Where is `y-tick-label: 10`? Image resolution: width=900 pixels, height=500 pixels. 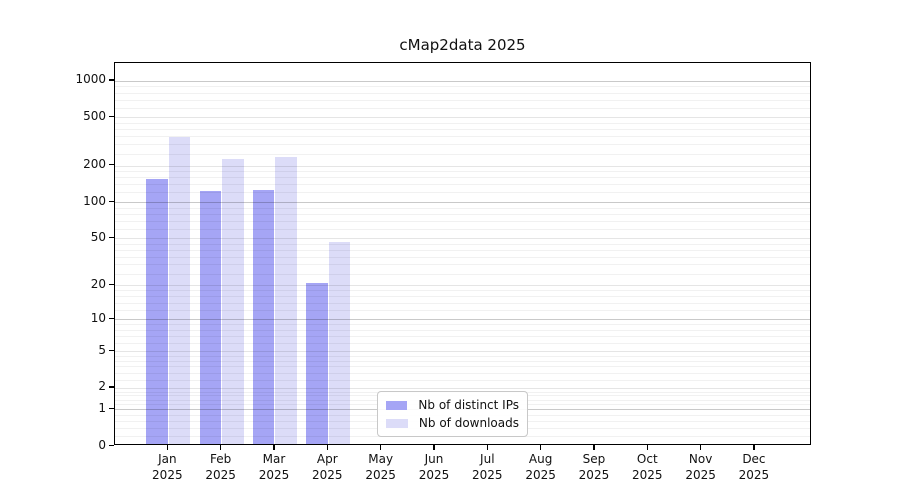 y-tick-label: 10 is located at coordinates (98, 317).